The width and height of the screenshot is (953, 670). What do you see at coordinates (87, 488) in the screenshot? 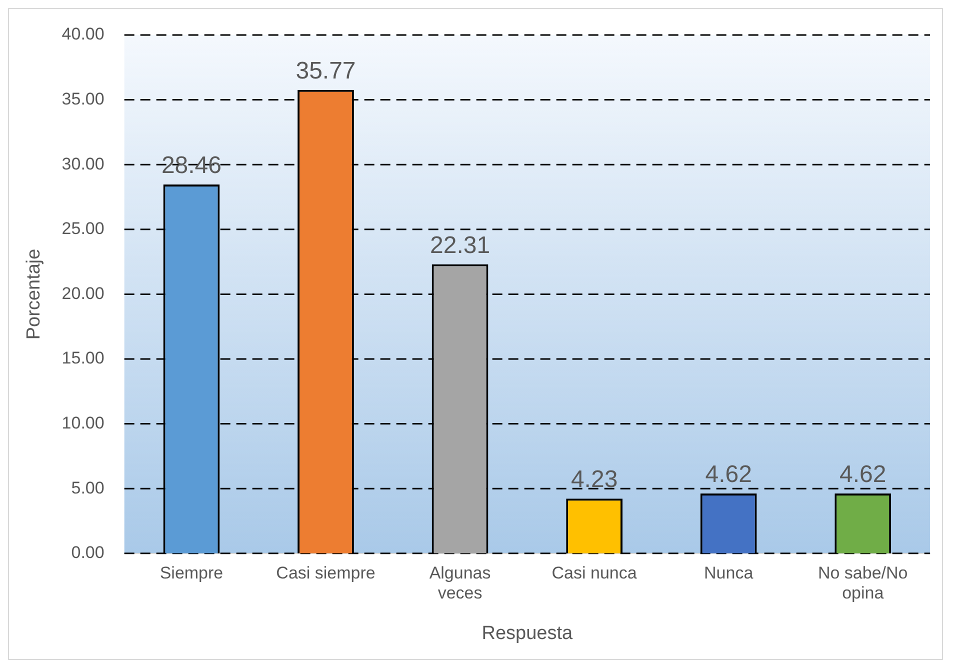
I see `y-tick-label: 5.00` at bounding box center [87, 488].